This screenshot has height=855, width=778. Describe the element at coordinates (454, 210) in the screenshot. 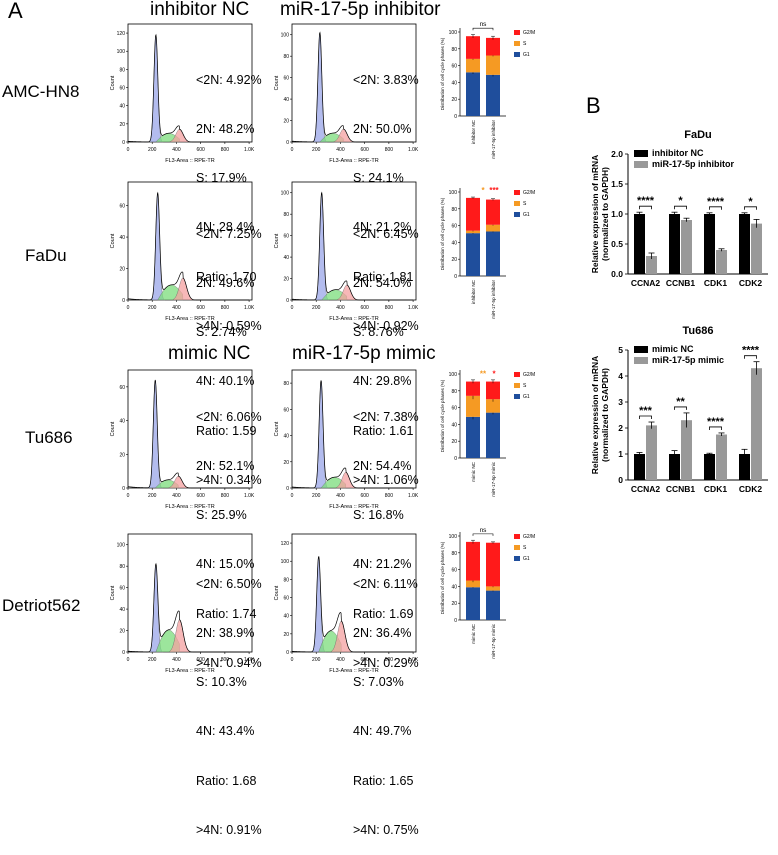

I see `y-tick-label: 80` at that location.